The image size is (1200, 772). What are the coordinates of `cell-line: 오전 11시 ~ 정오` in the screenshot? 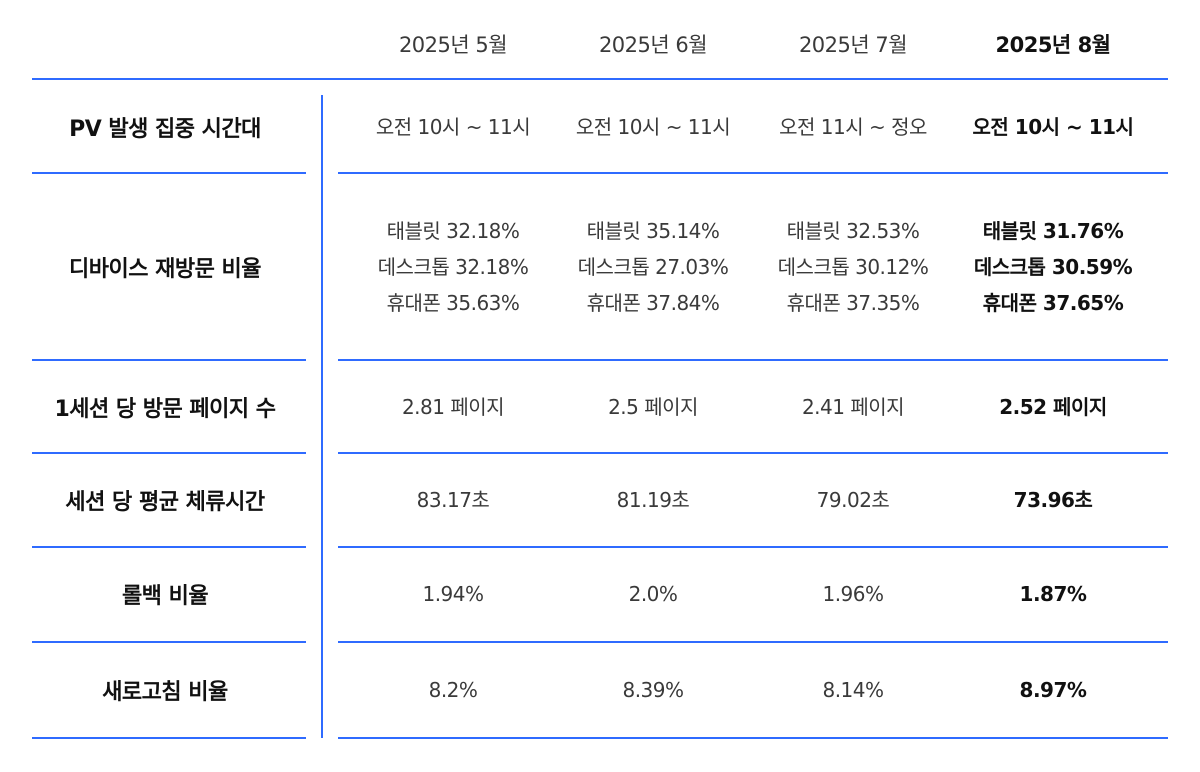 It's located at (853, 127).